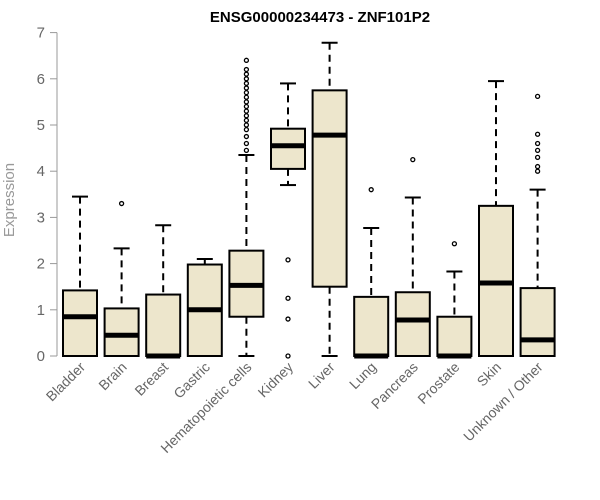 This screenshot has height=500, width=600. What do you see at coordinates (288, 220) in the screenshot?
I see `box-kidney` at bounding box center [288, 220].